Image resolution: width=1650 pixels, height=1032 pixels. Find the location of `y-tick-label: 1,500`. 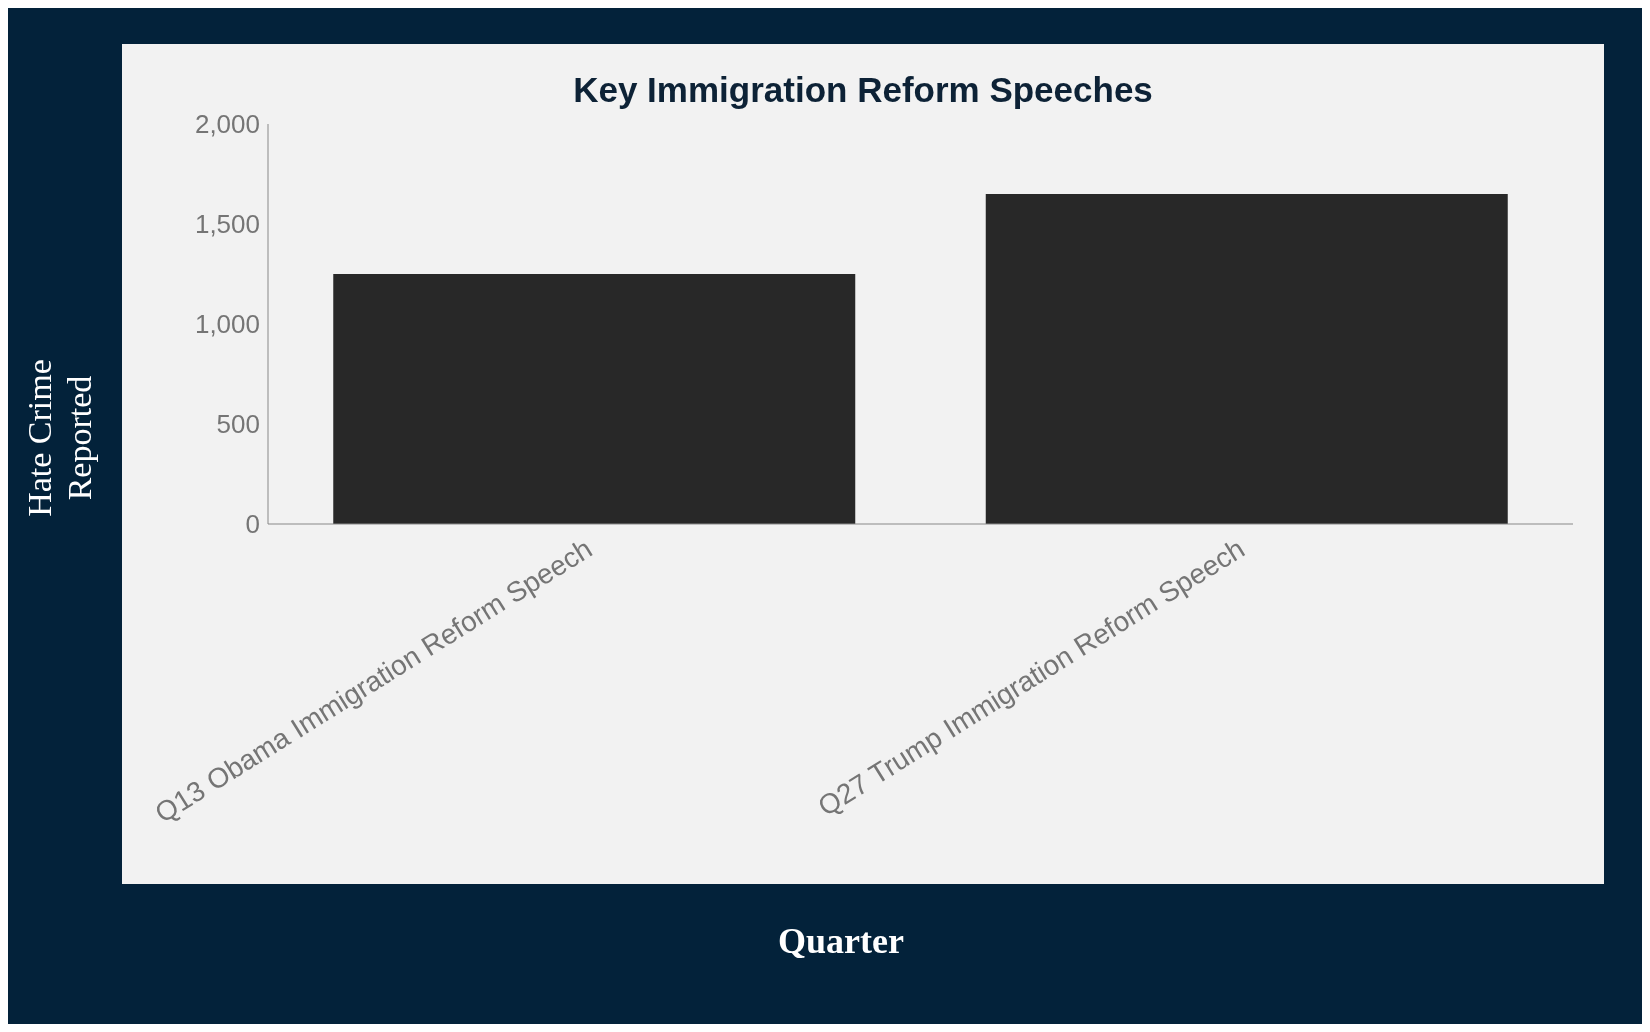

y-tick-label: 1,500 is located at coordinates (227, 224).